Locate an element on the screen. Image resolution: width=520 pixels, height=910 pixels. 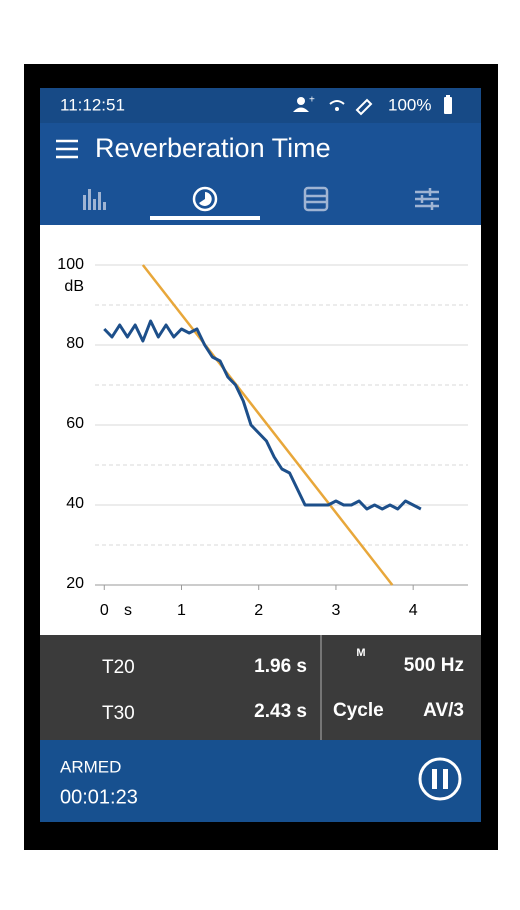
x-tick-label: 0 is located at coordinates (104, 610).